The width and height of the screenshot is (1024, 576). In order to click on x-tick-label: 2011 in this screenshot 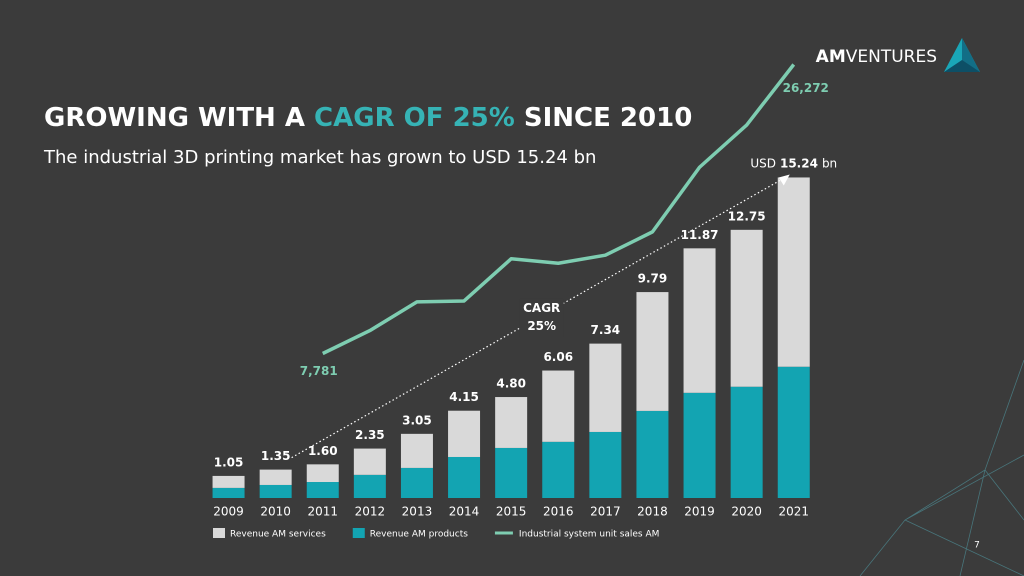, I will do `click(322, 512)`.